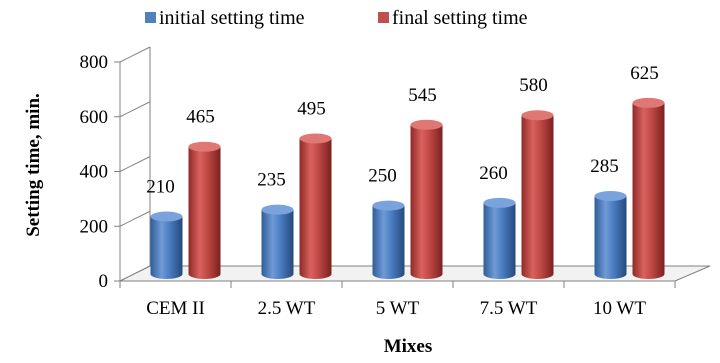 The image size is (720, 363). What do you see at coordinates (94, 62) in the screenshot?
I see `y-tick-label: 800` at bounding box center [94, 62].